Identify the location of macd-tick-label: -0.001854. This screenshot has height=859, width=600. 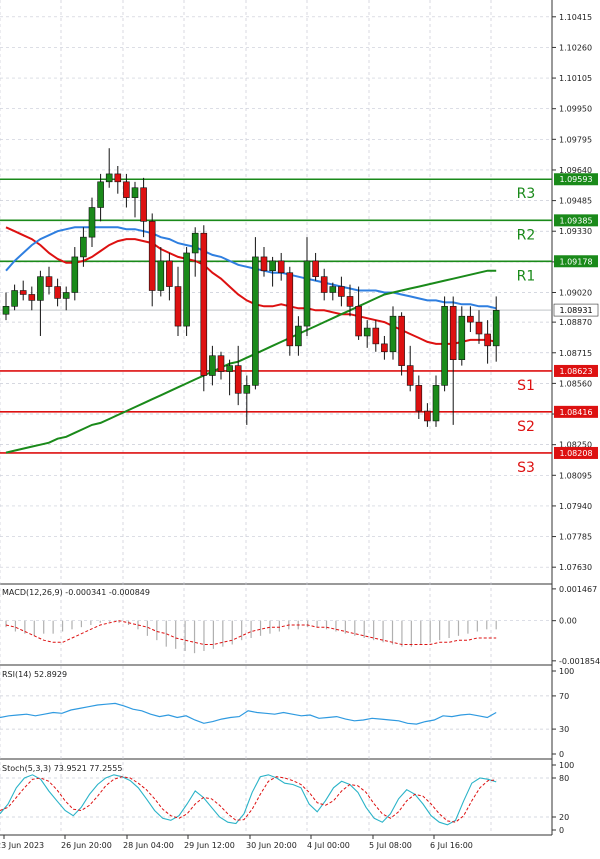
(579, 661).